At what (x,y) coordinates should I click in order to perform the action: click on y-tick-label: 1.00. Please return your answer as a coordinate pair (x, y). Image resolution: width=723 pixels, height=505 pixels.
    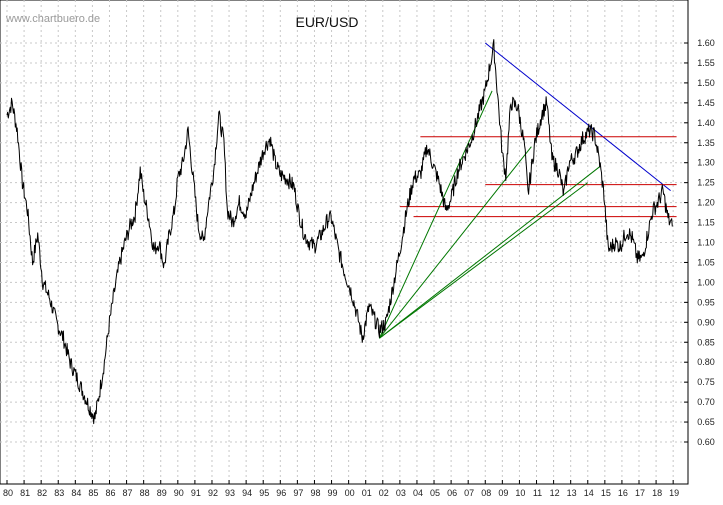
    Looking at the image, I should click on (706, 282).